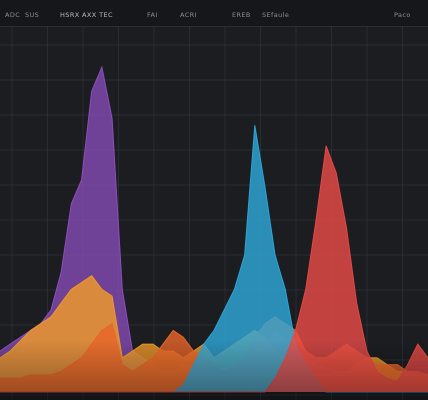 The image size is (428, 400). What do you see at coordinates (276, 15) in the screenshot?
I see `toolbar-item: SEfaule` at bounding box center [276, 15].